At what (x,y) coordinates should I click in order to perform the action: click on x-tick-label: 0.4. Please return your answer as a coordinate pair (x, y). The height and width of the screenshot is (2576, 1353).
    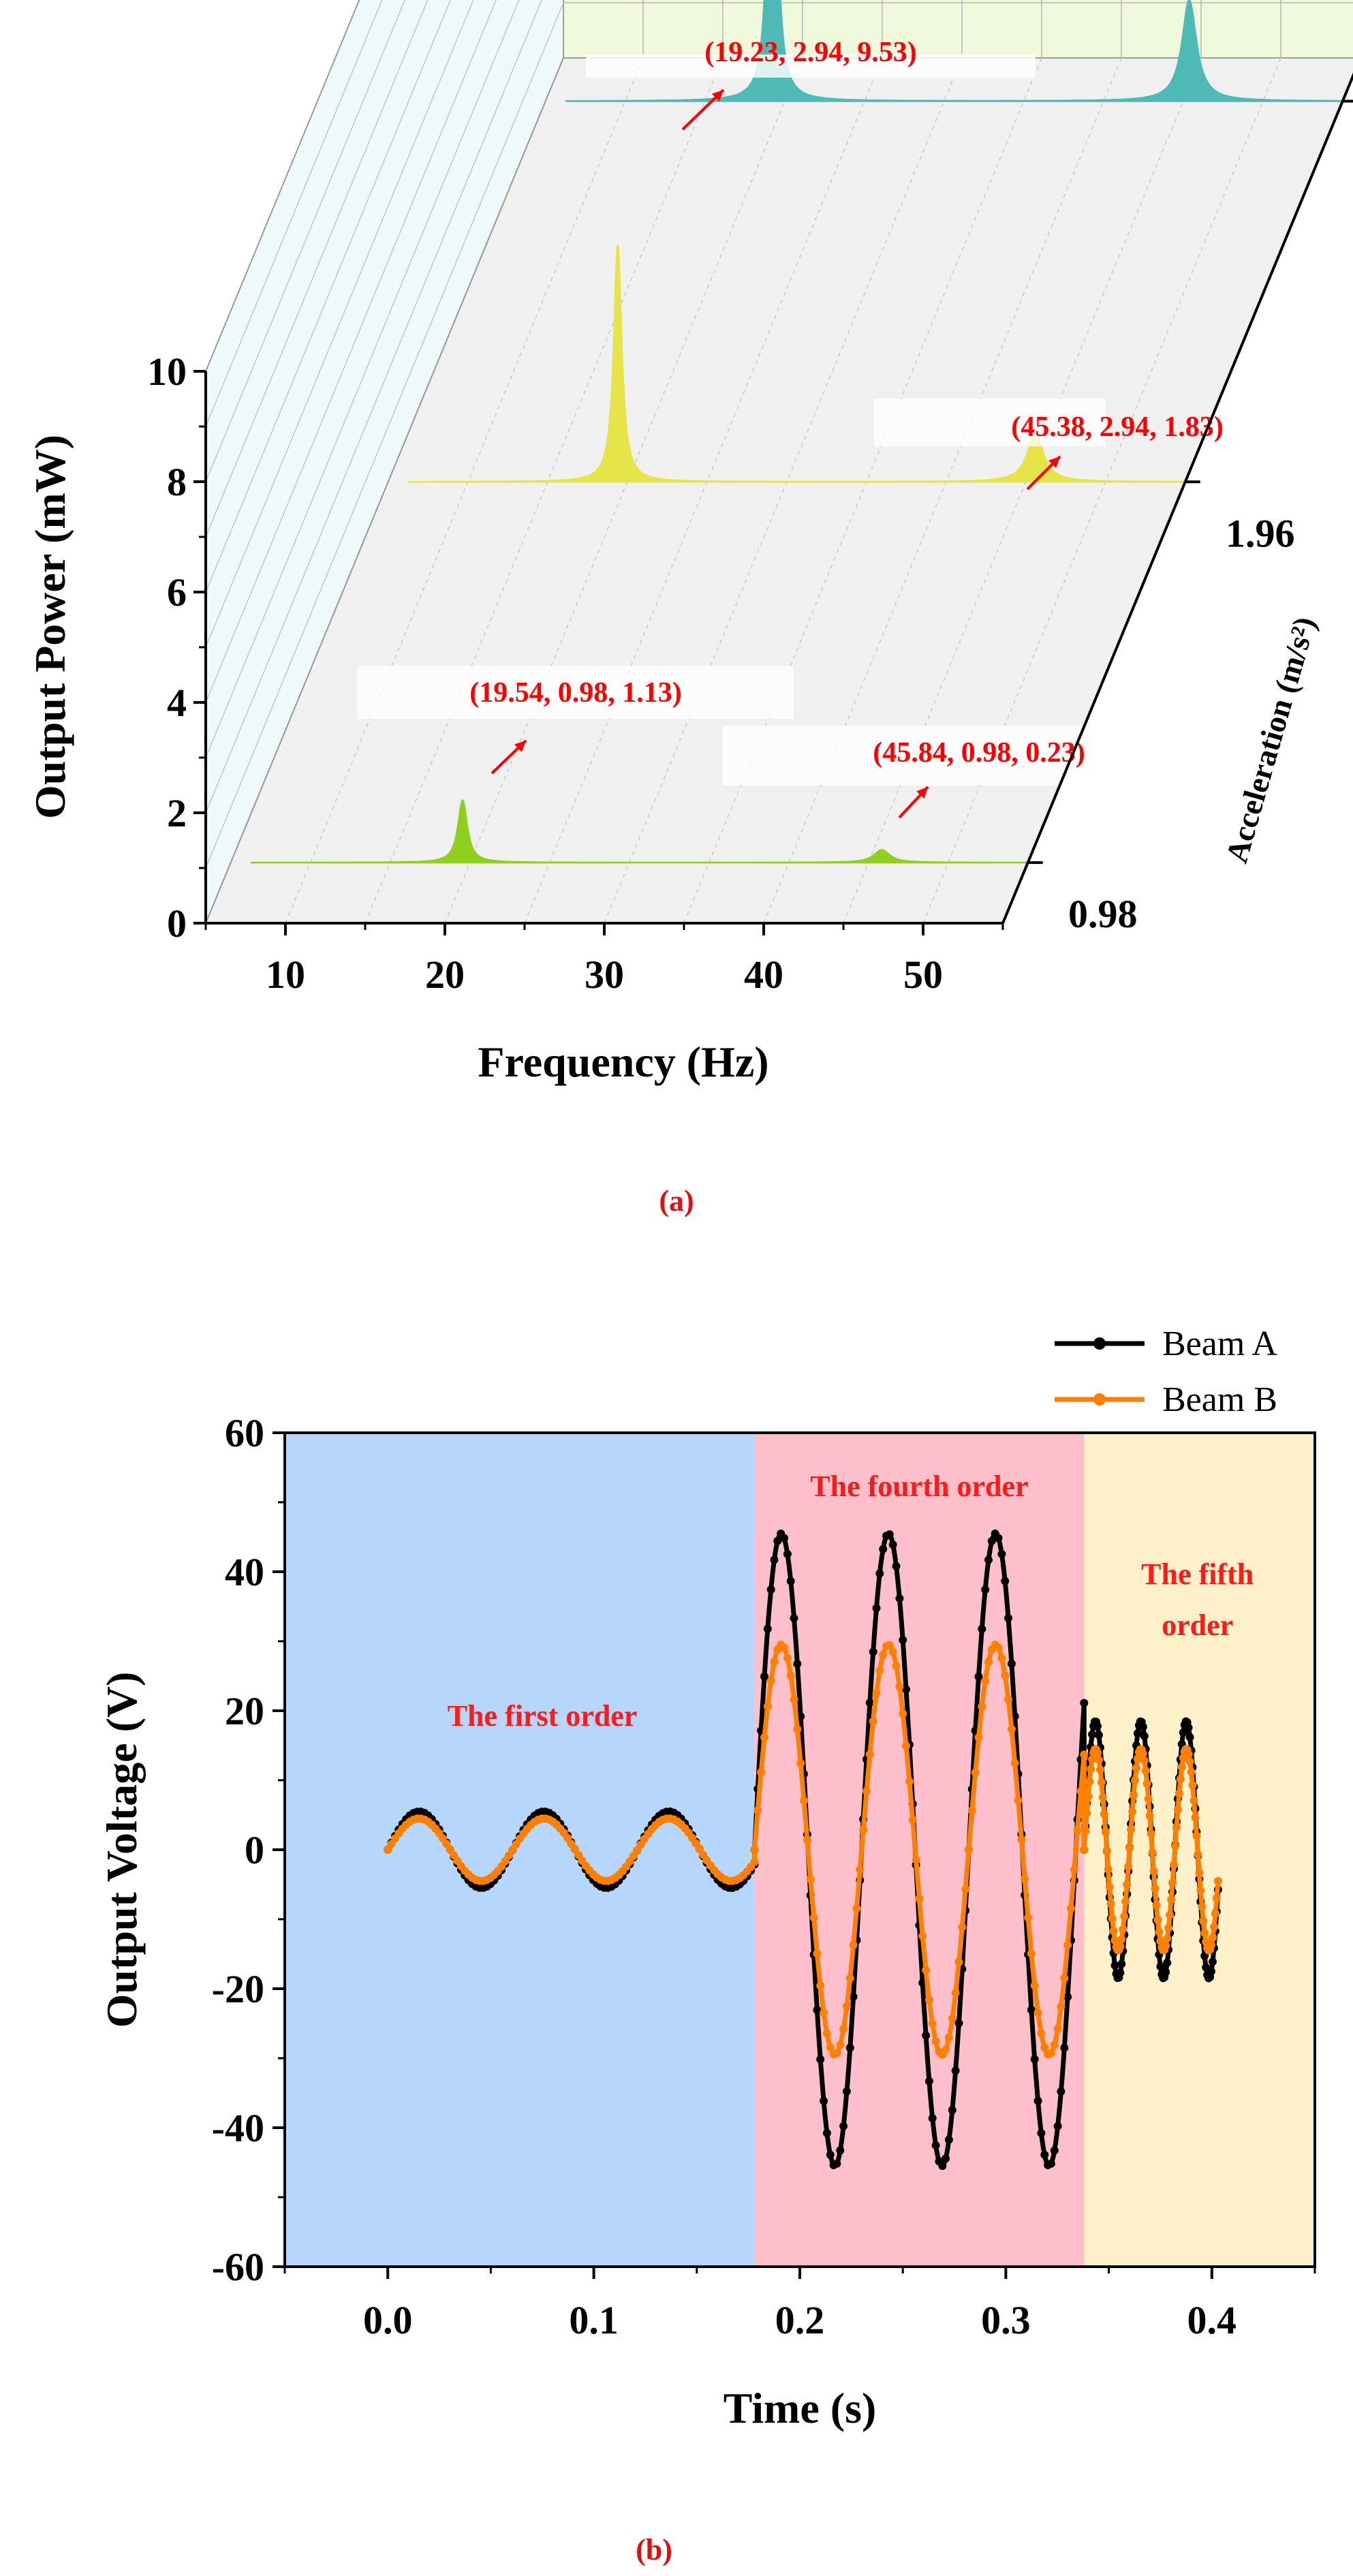
    Looking at the image, I should click on (1212, 2320).